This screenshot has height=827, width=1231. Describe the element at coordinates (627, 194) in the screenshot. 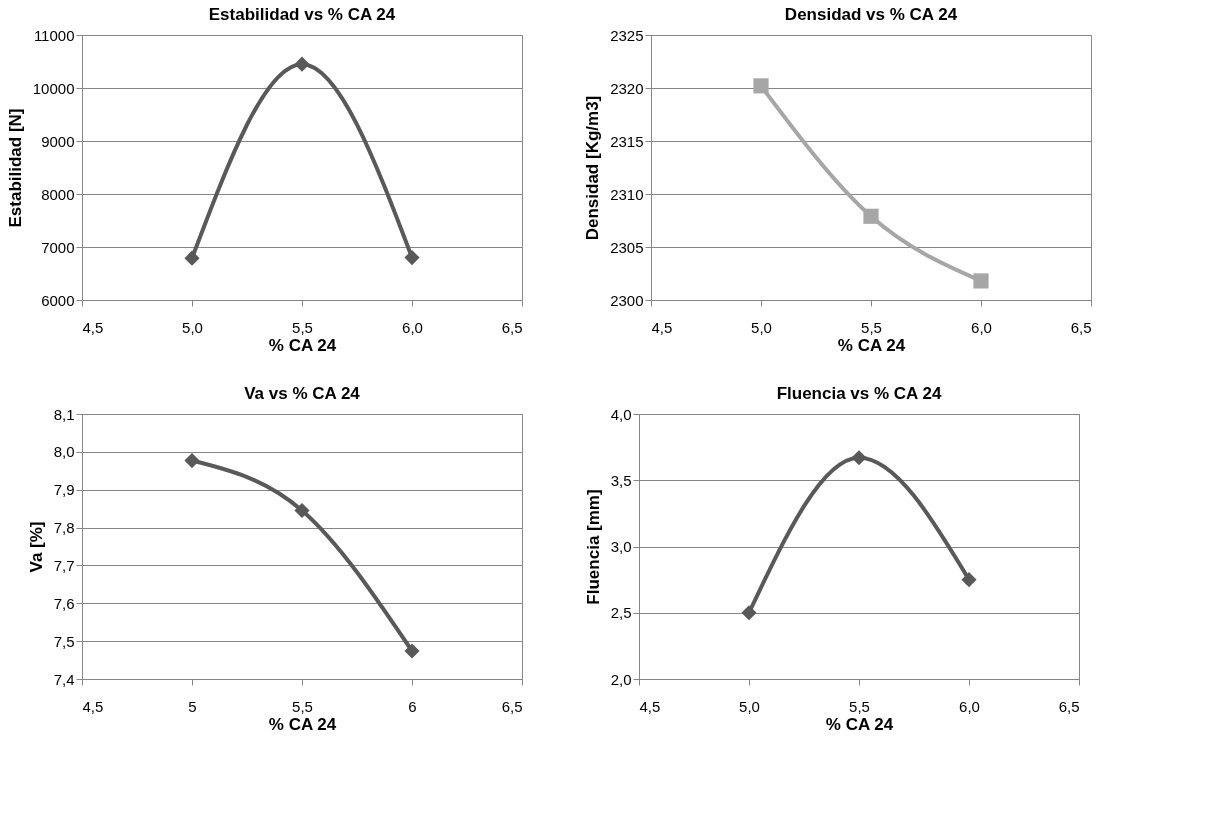

I see `y-tick-label: 2310` at that location.